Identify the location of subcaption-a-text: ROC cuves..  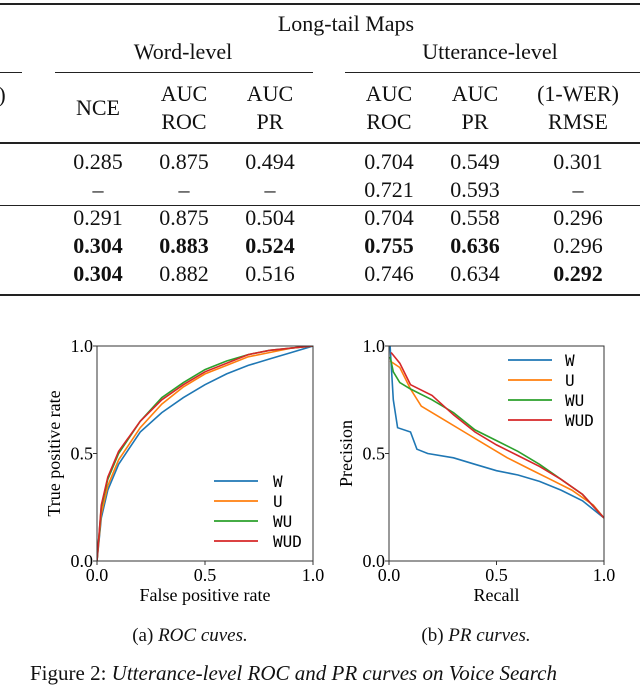
(203, 635).